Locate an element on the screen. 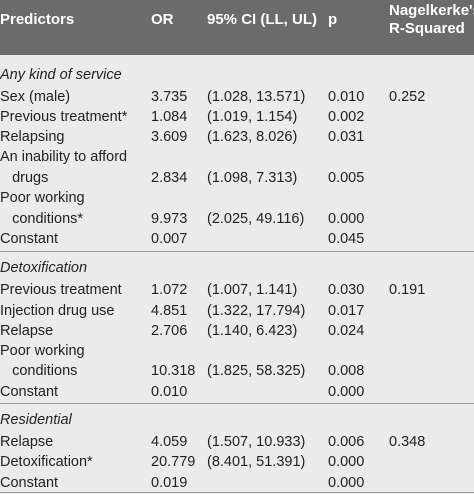 The image size is (474, 494). section-label: Detoxification is located at coordinates (44, 268).